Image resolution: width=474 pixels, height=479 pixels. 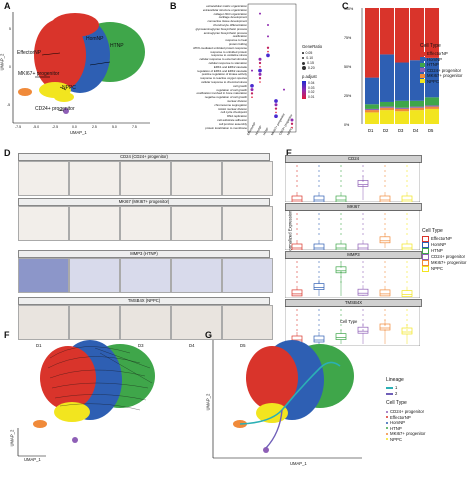 What do you see at coordinates (391, 387) in the screenshot?
I see `lineage-legend-1: 1` at bounding box center [391, 387].